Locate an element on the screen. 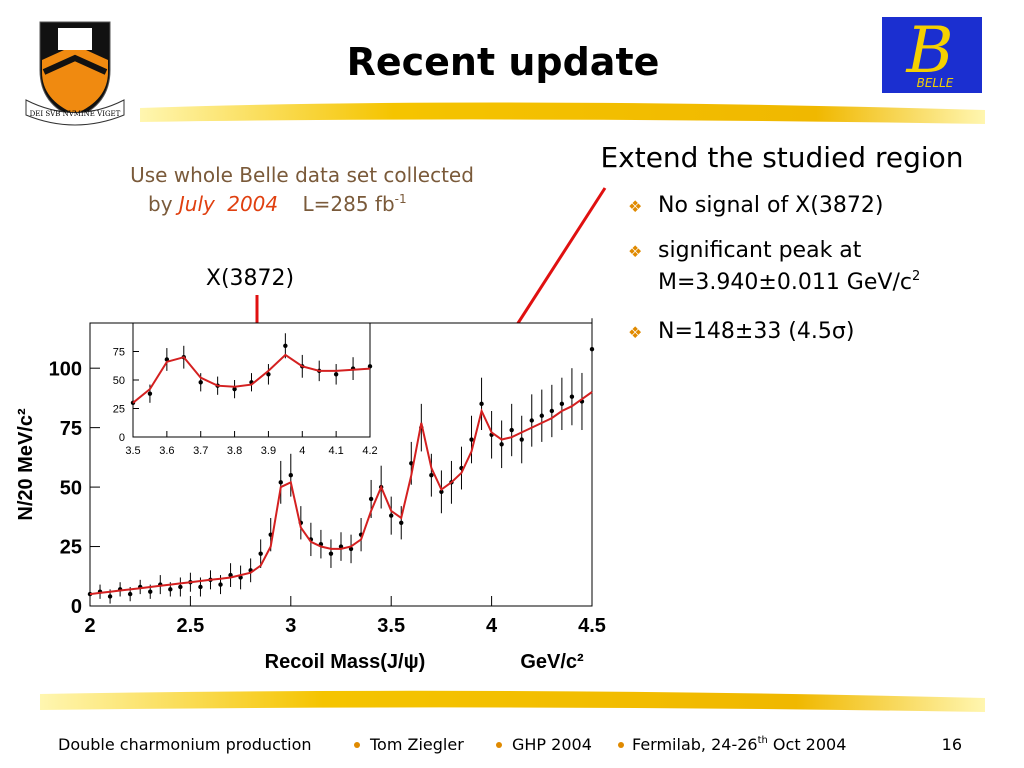 The height and width of the screenshot is (768, 1024). chart: 3.5 3.6 3.7 3.8 3.9 4 4.1 4.2 0 25 50 75 is located at coordinates (245, 389).